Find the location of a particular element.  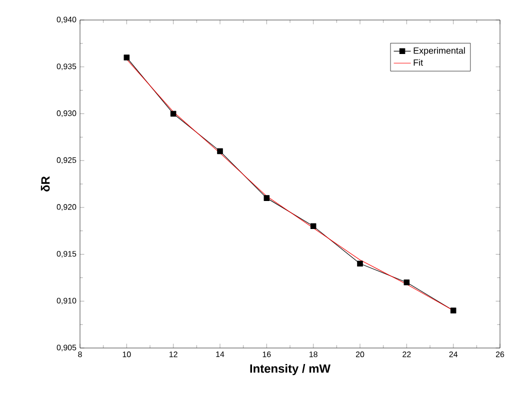

legend-label: Experimental is located at coordinates (439, 51).